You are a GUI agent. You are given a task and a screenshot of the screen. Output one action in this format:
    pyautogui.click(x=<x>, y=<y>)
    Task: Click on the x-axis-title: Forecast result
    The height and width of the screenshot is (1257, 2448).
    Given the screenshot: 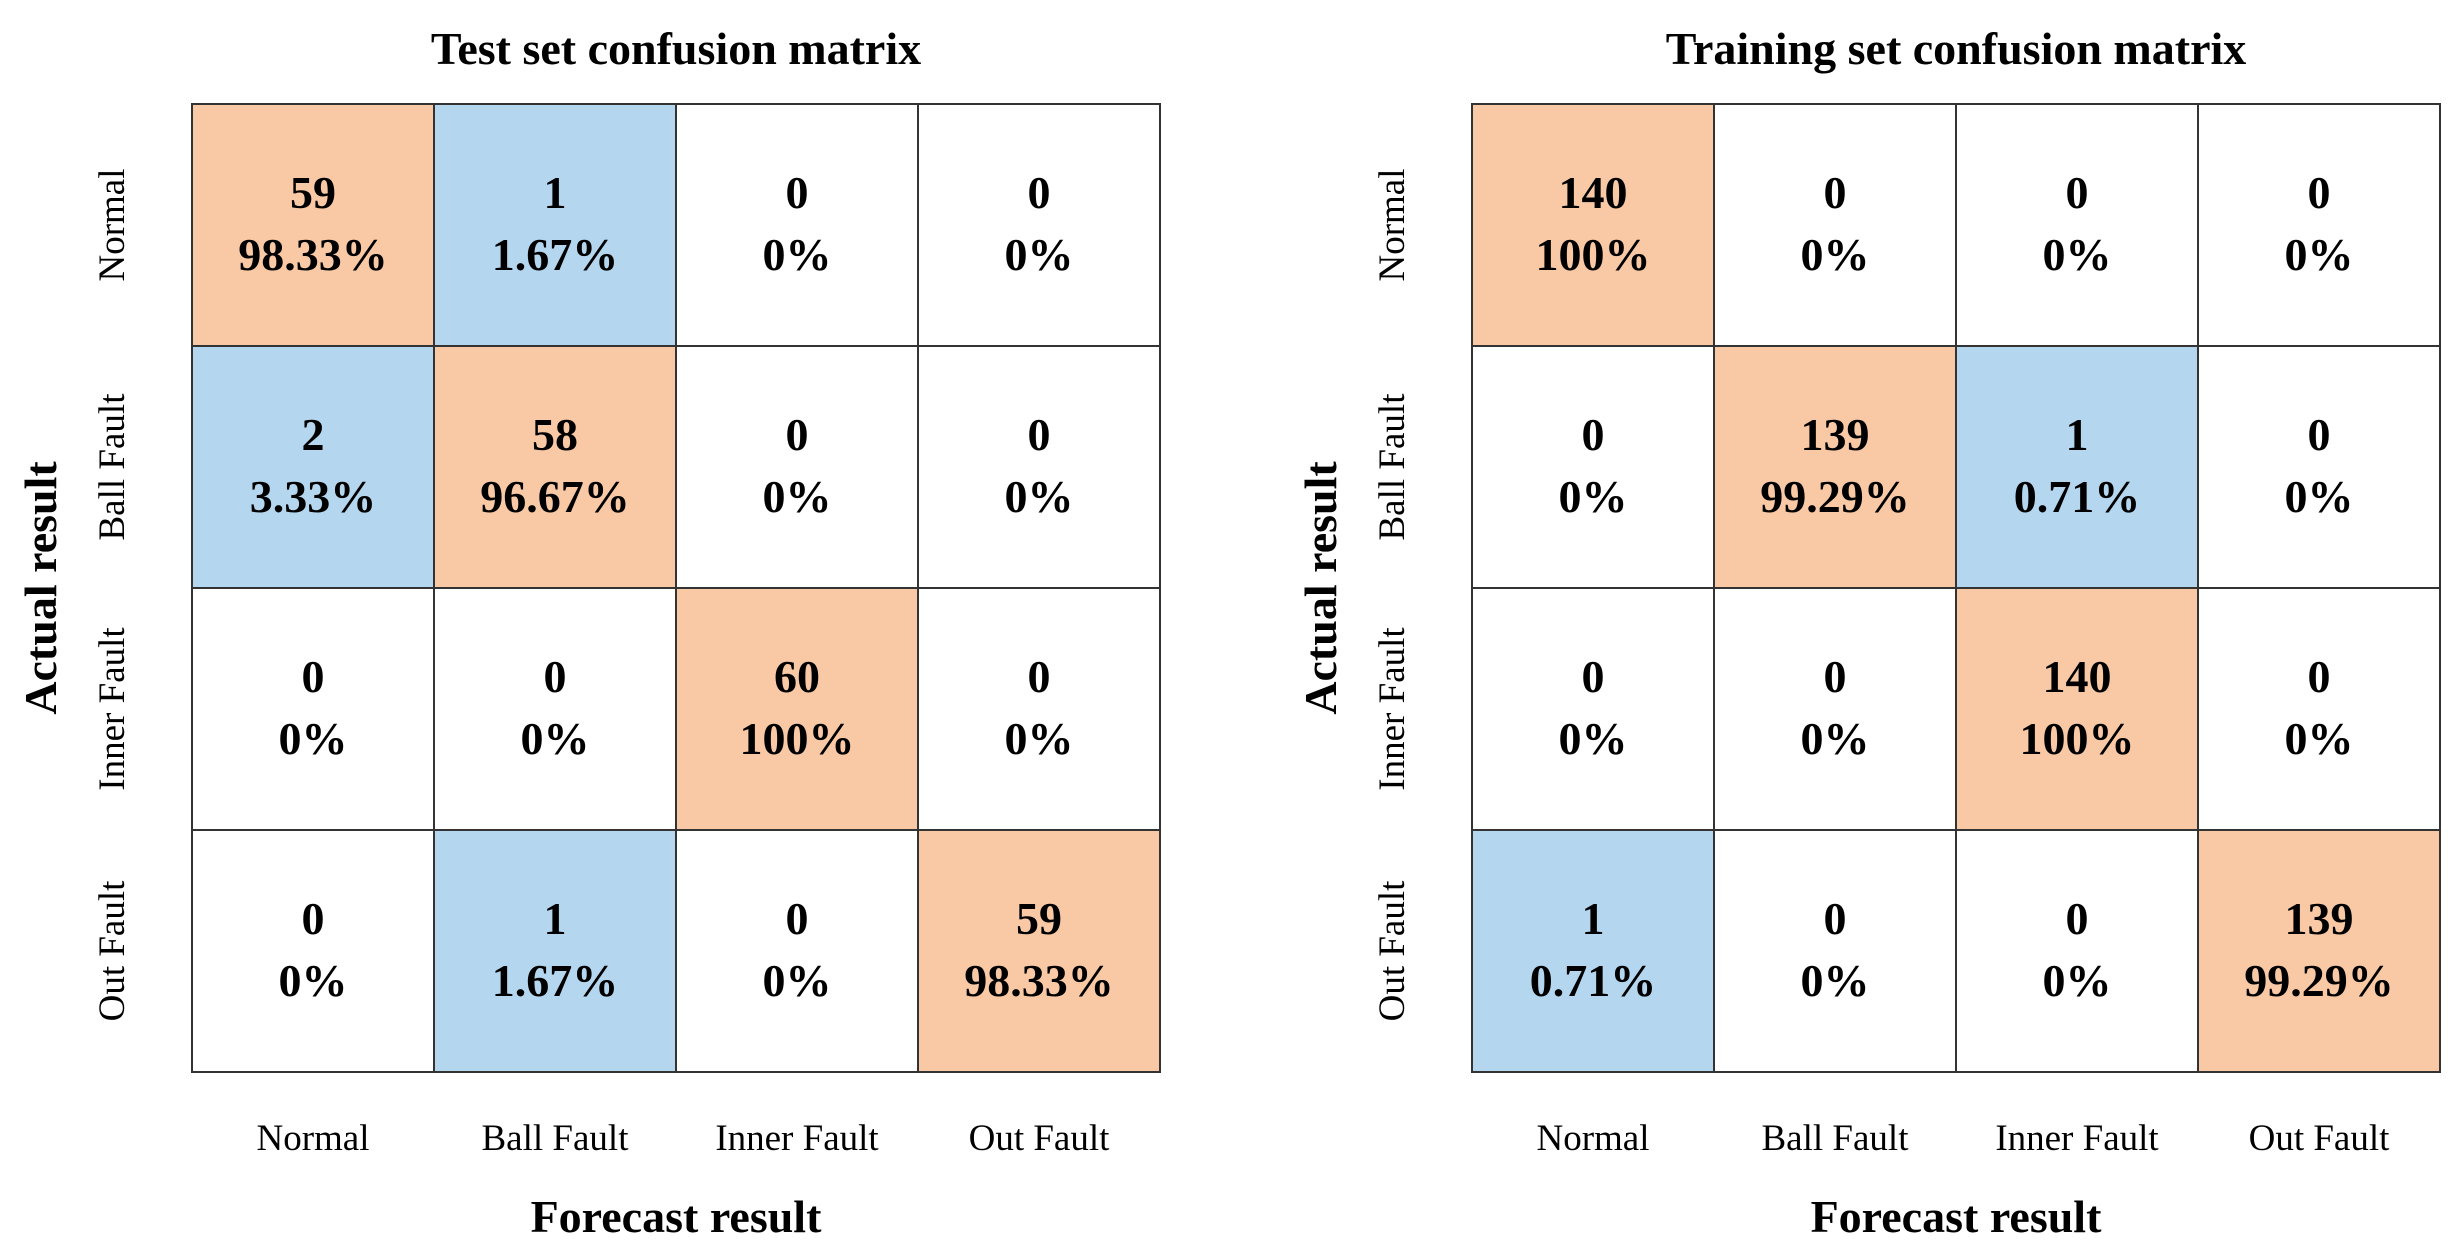 What is the action you would take?
    pyautogui.click(x=1957, y=1216)
    